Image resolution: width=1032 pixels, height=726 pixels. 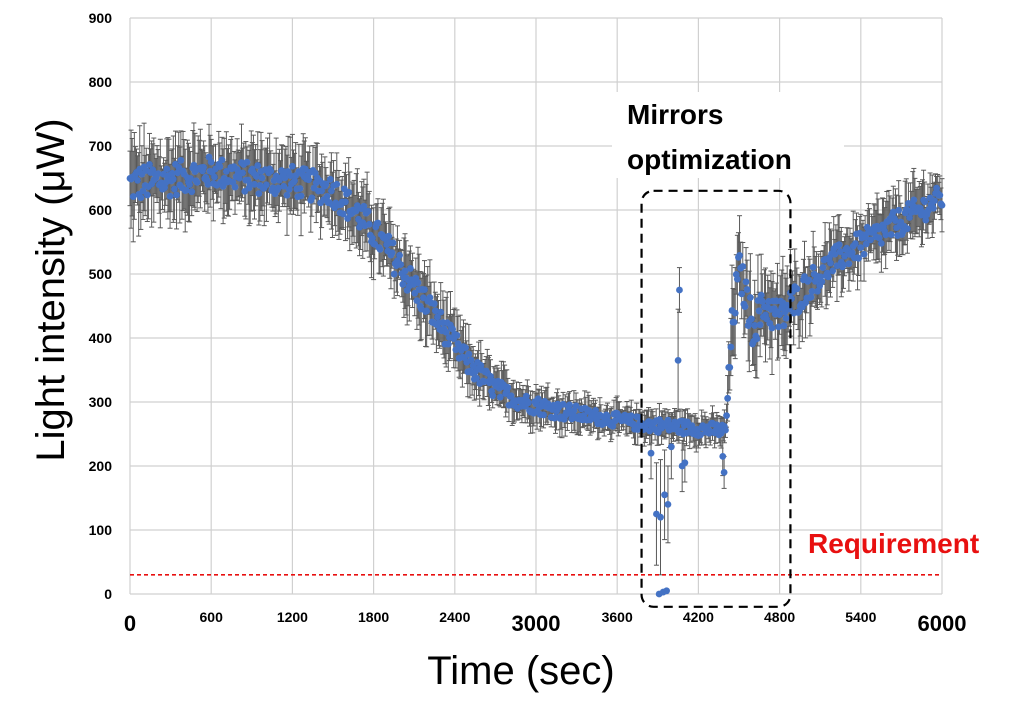 I want to click on x-tick-label: 3000, so click(x=536, y=623).